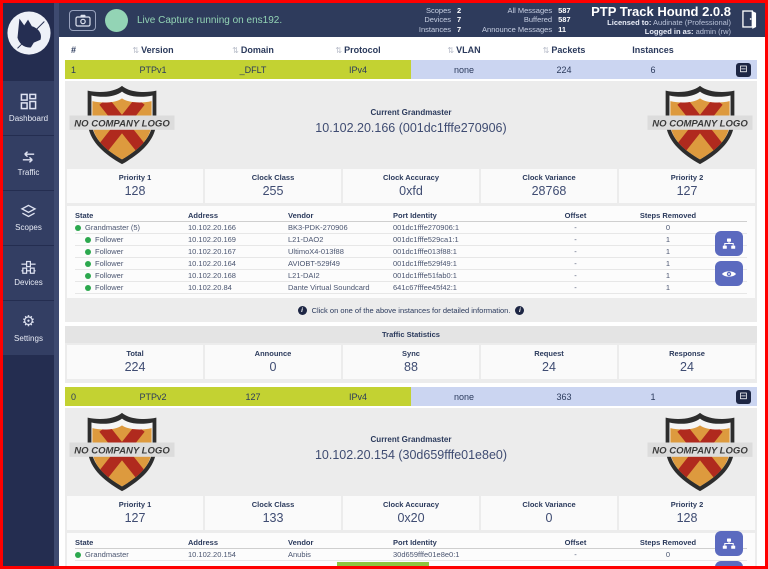 This screenshot has width=768, height=569. What do you see at coordinates (28, 33) in the screenshot?
I see `hound-logo-icon` at bounding box center [28, 33].